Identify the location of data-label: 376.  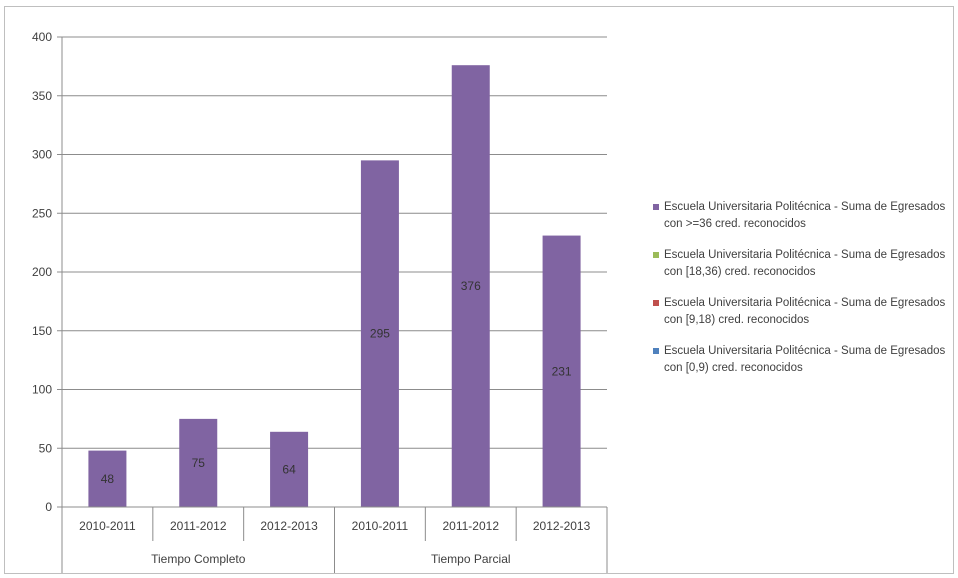
(471, 286).